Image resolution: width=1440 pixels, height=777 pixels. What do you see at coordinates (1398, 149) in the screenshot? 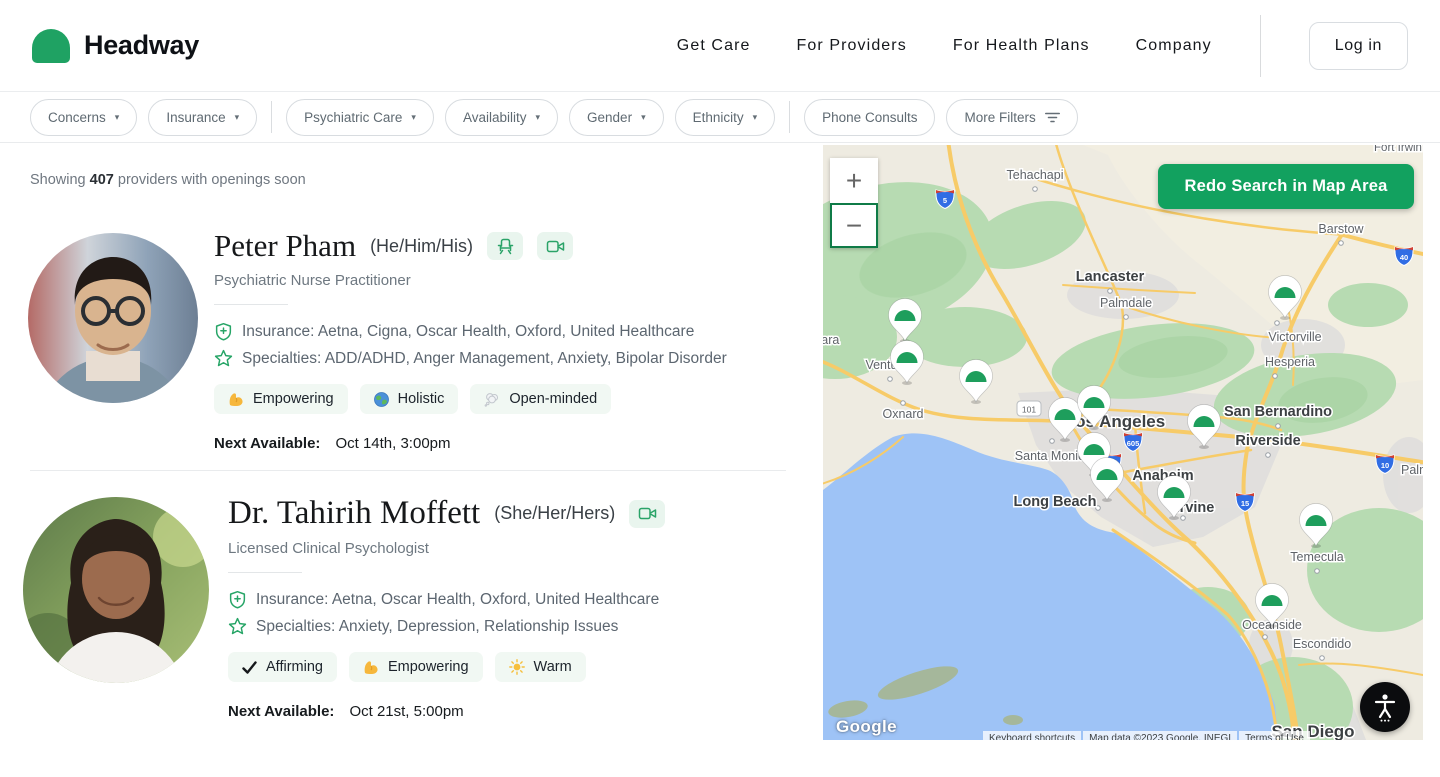
I see `map-city-label: Fort Irwin` at bounding box center [1398, 149].